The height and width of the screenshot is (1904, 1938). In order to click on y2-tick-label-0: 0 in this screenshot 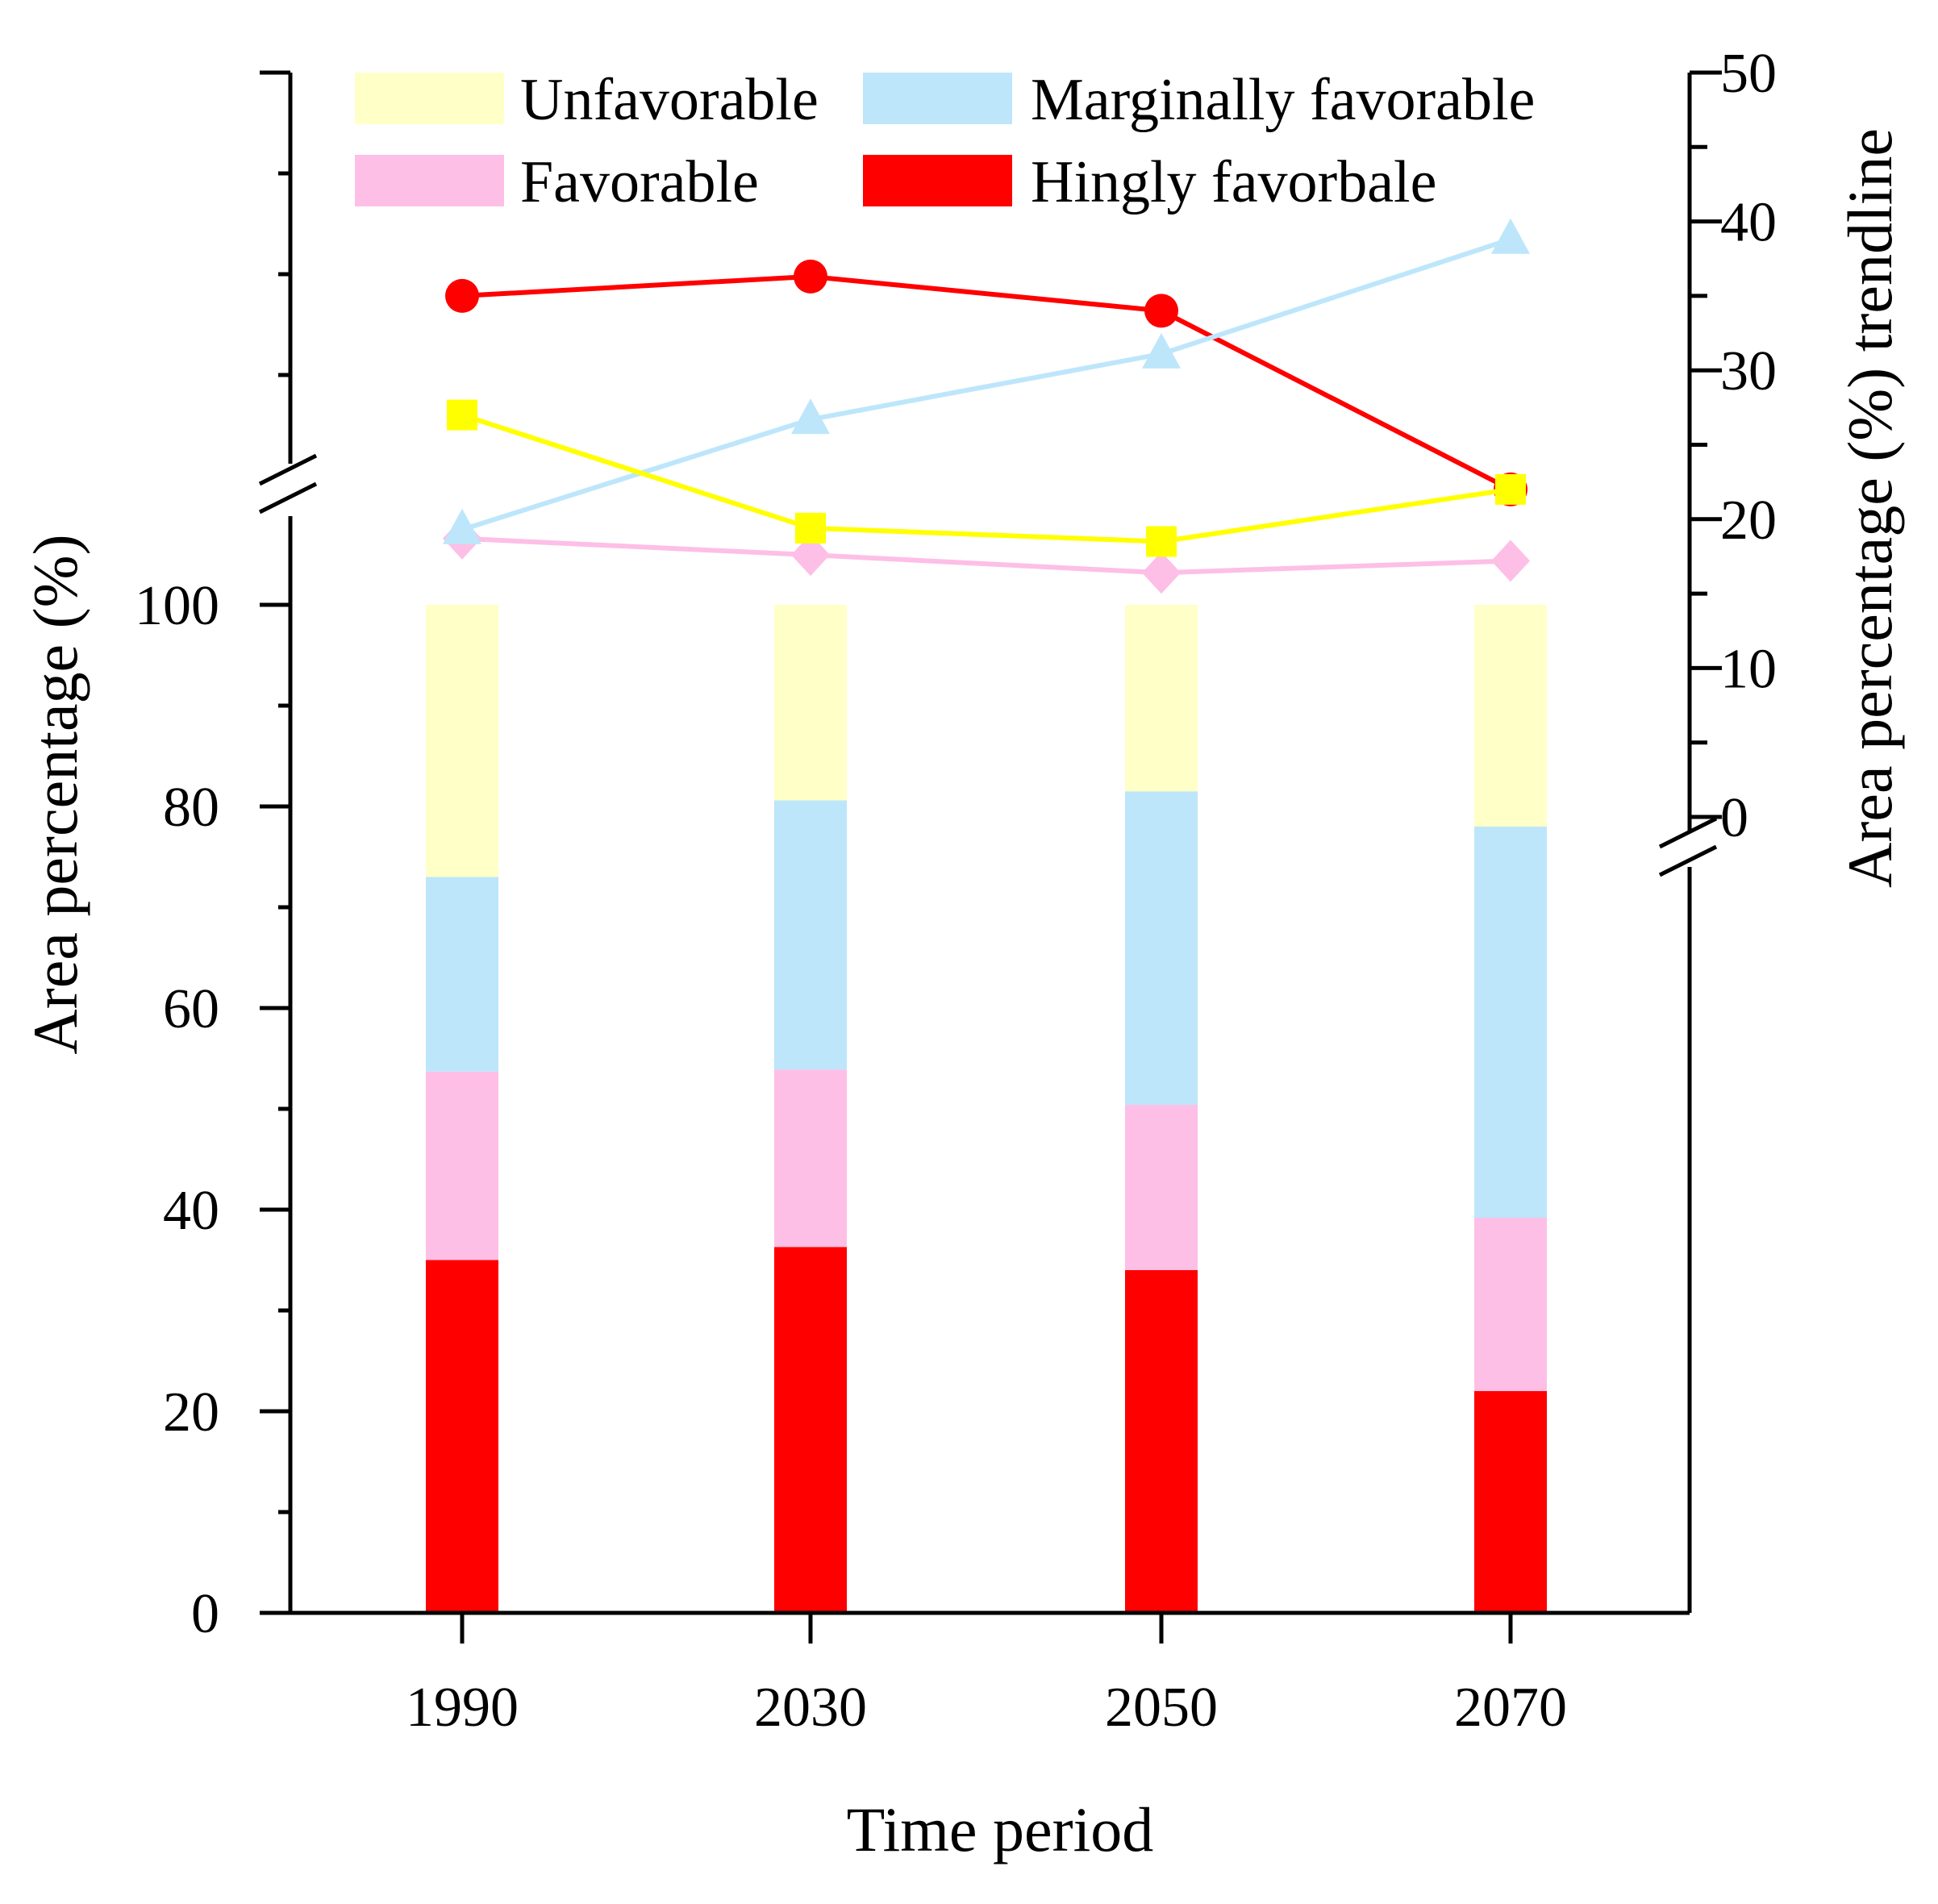, I will do `click(1734, 818)`.